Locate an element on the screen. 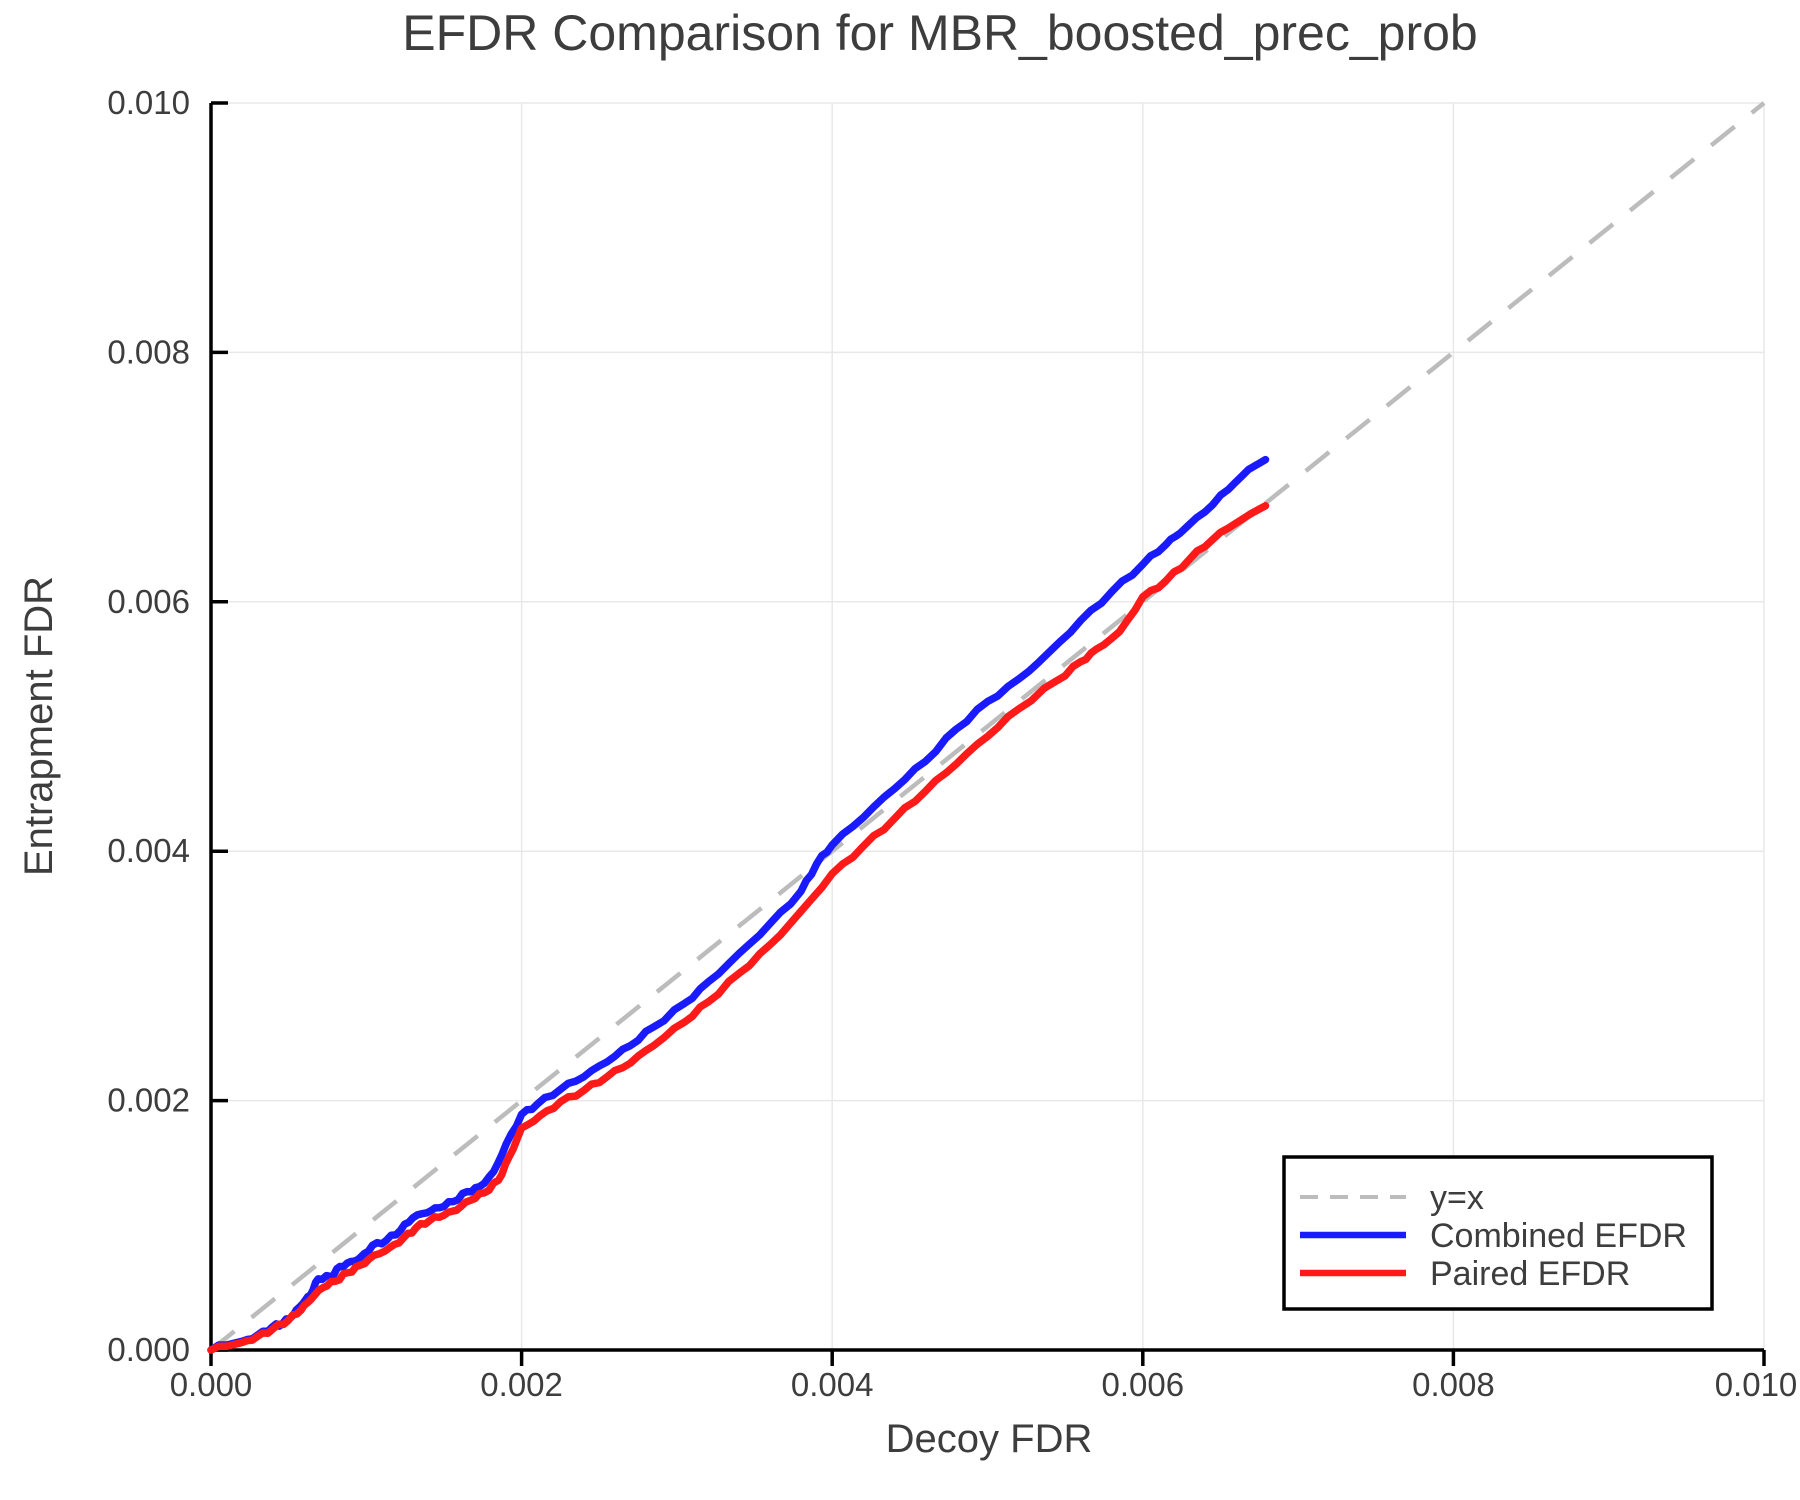 This screenshot has height=1500, width=1800. x-tick-label: 0.008 is located at coordinates (1453, 1384).